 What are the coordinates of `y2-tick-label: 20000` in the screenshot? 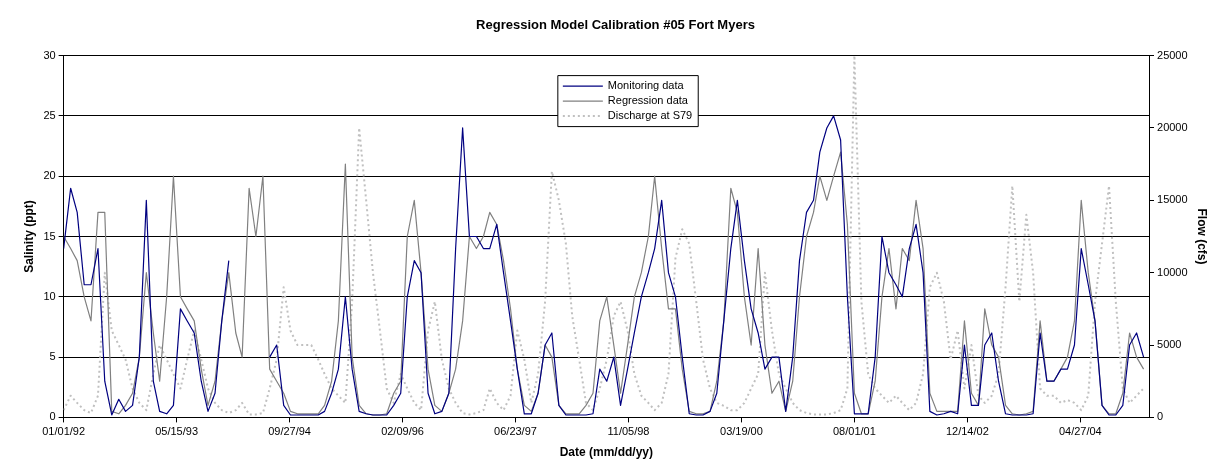 It's located at (1172, 126).